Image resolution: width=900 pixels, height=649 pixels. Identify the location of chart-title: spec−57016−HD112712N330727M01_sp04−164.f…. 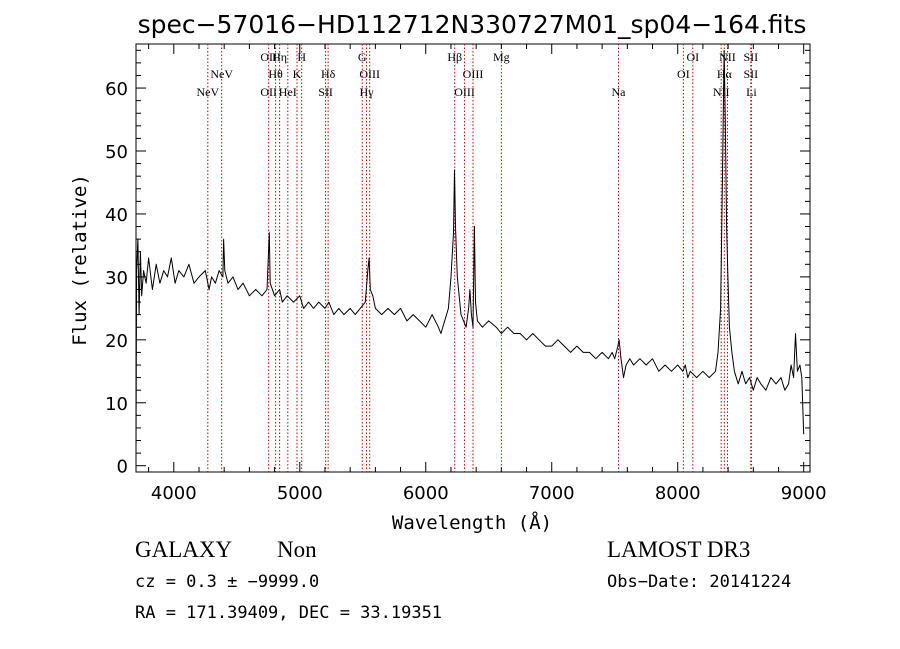
(472, 24).